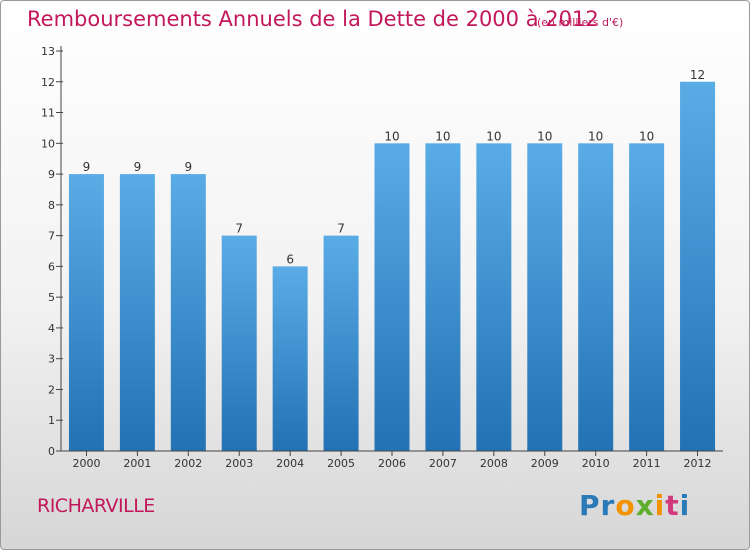  Describe the element at coordinates (341, 343) in the screenshot. I see `bar-2005` at that location.